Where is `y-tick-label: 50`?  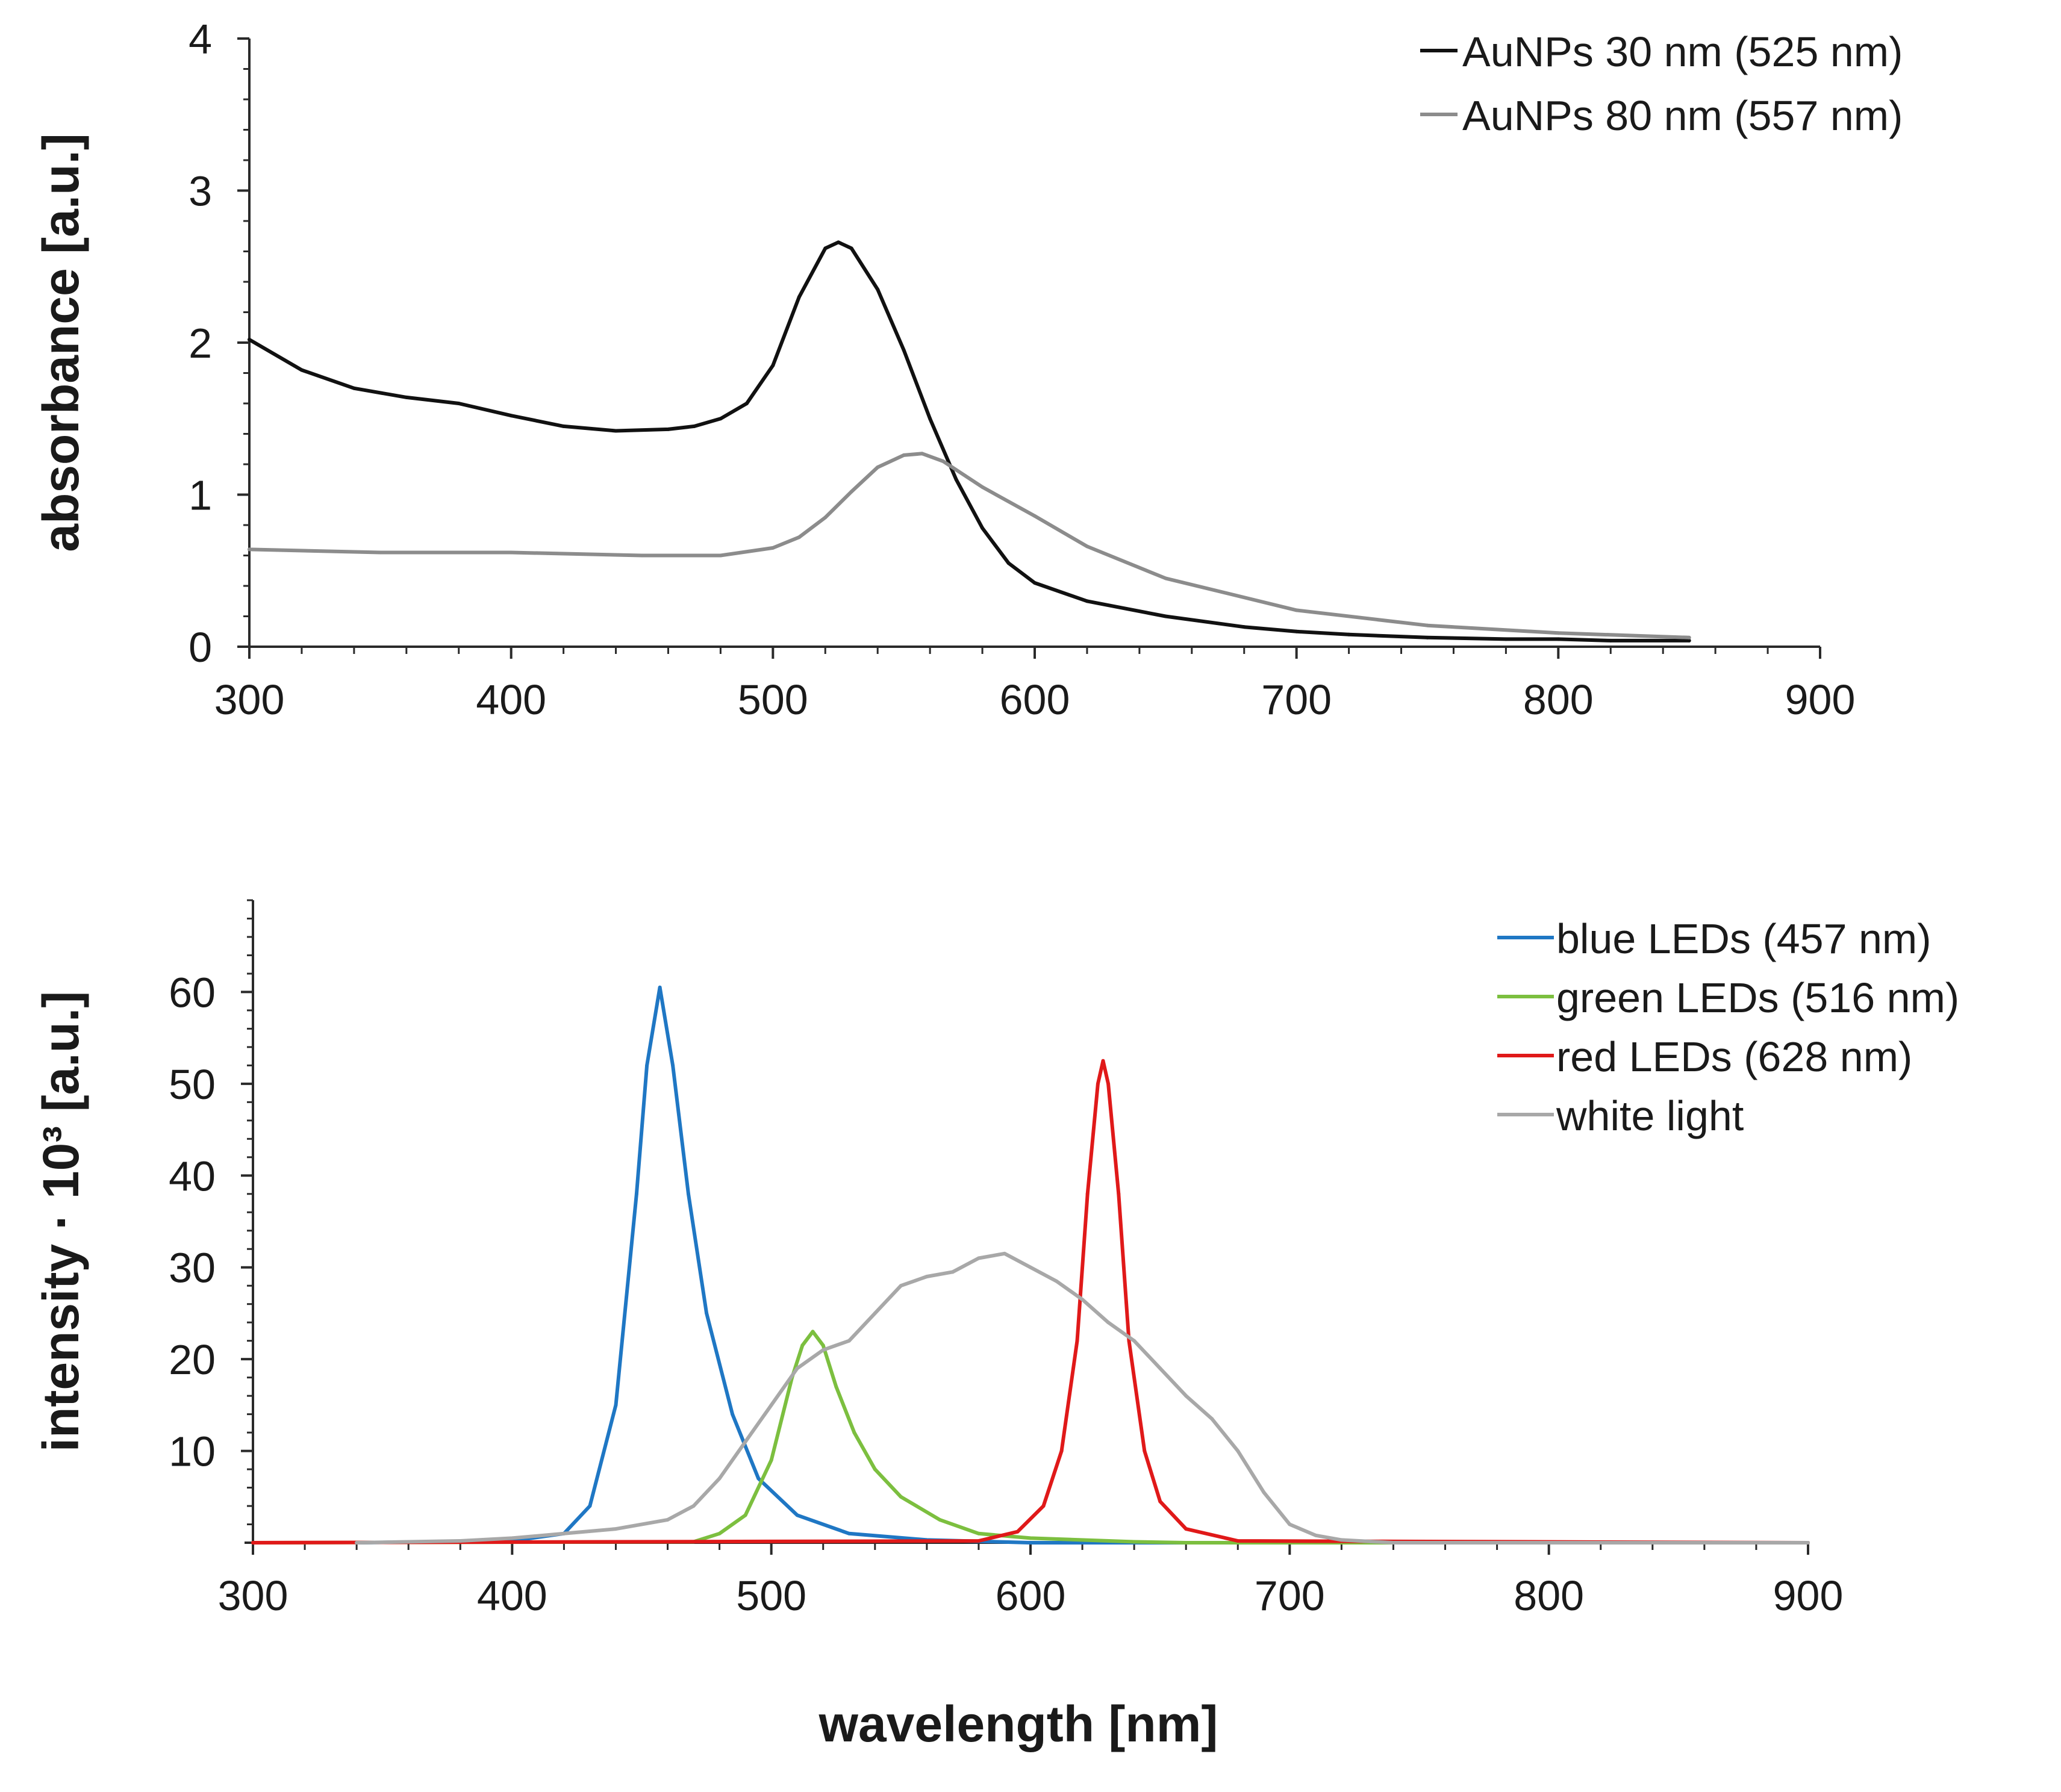
y-tick-label: 50 is located at coordinates (192, 1084).